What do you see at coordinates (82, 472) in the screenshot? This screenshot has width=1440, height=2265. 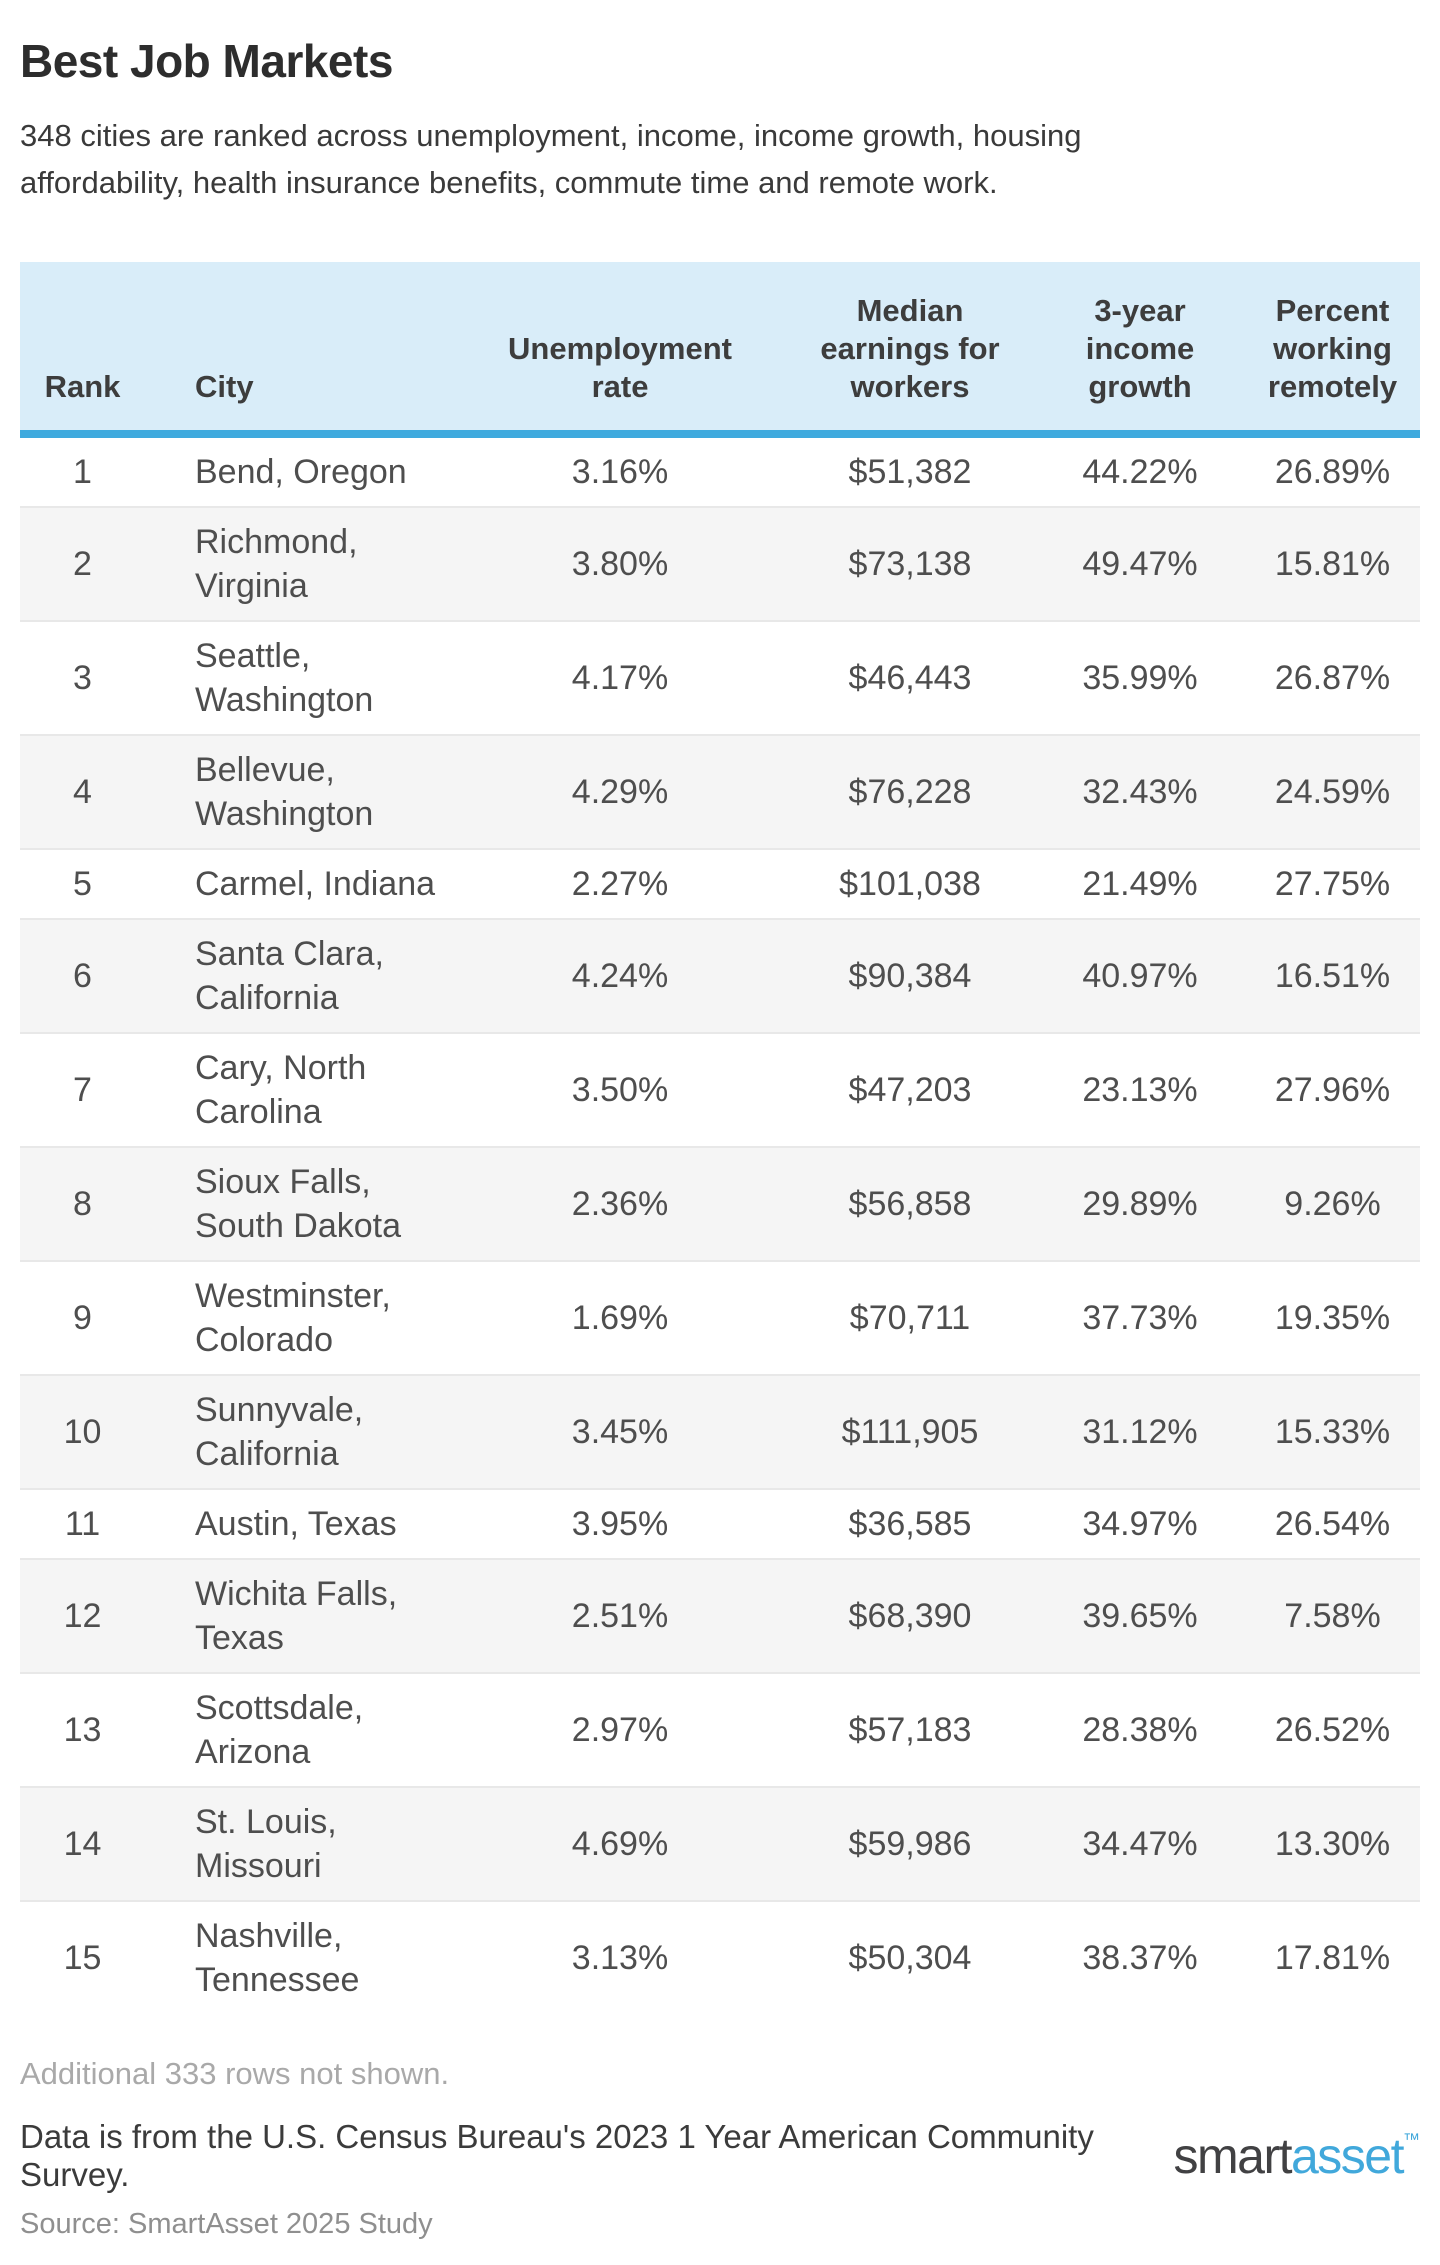 I see `cell-rank: 1` at bounding box center [82, 472].